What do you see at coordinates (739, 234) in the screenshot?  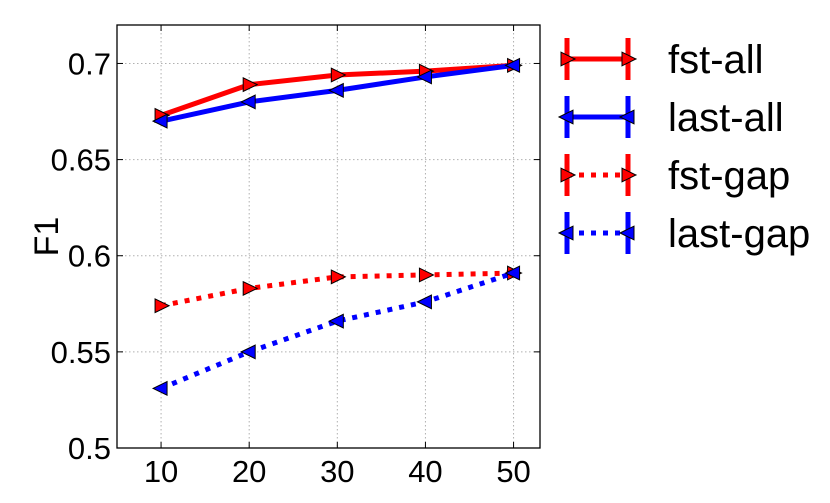 I see `legend-label: last-gap` at bounding box center [739, 234].